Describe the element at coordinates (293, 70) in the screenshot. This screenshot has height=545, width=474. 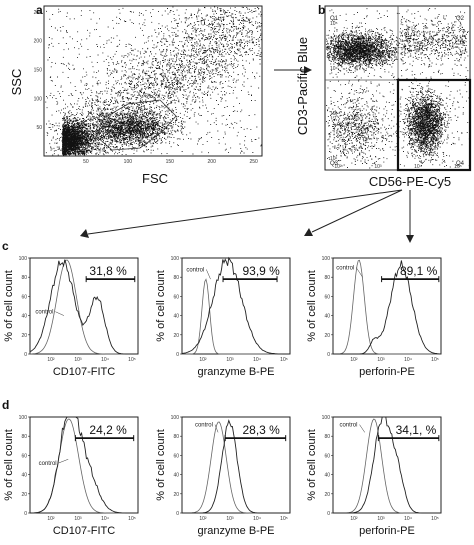
I see `arrow-a-to-b` at that location.